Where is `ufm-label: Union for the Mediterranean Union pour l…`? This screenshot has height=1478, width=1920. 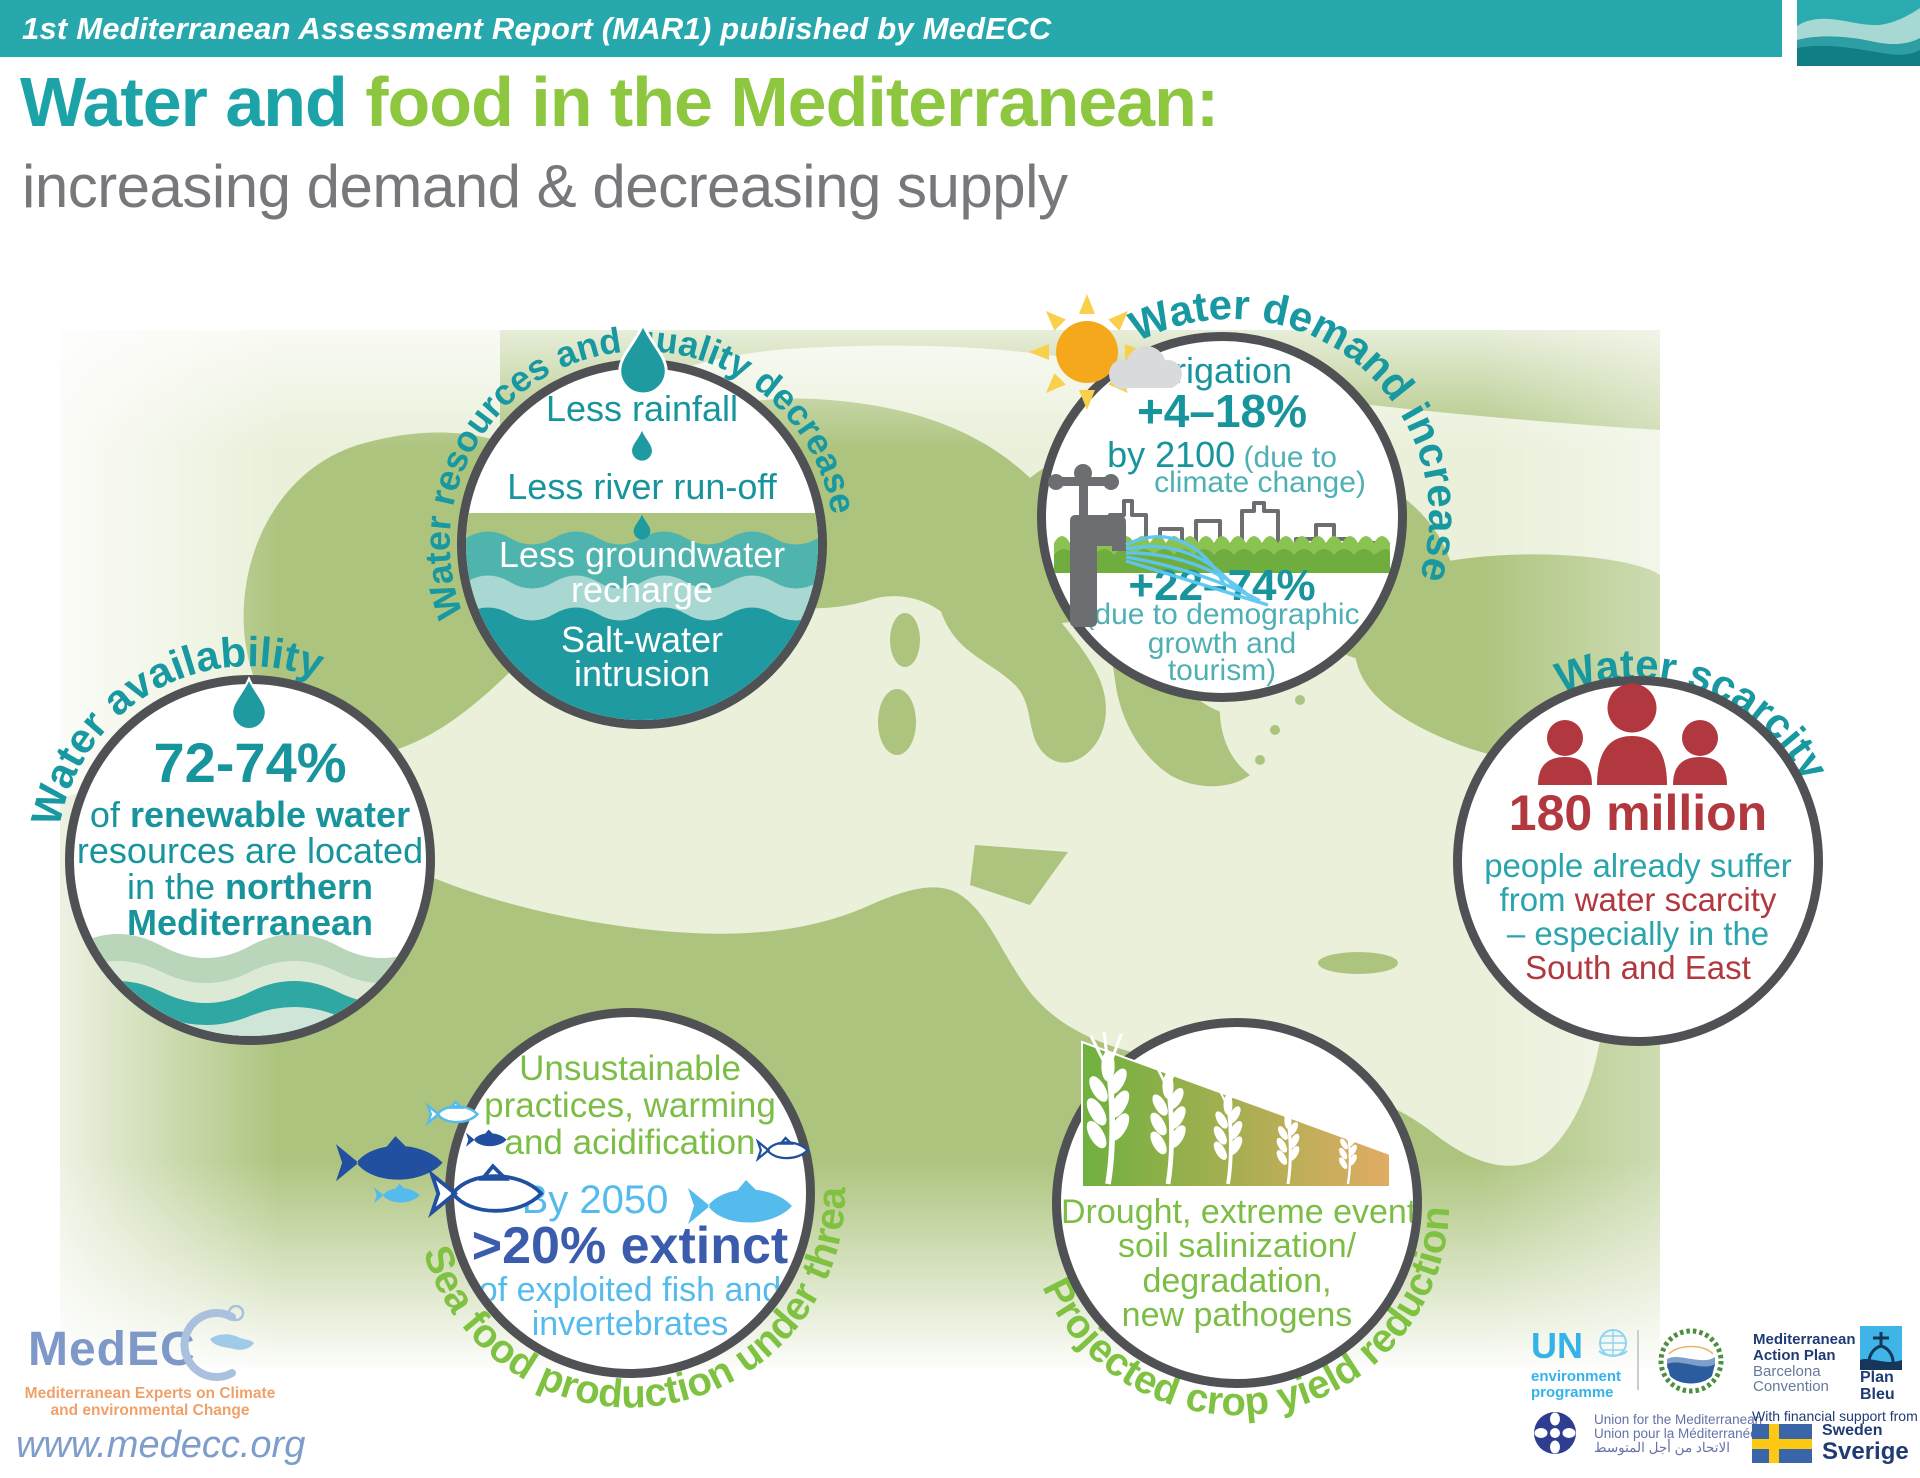
ufm-label: Union for the Mediterranean Union pour l… is located at coordinates (1678, 1434).